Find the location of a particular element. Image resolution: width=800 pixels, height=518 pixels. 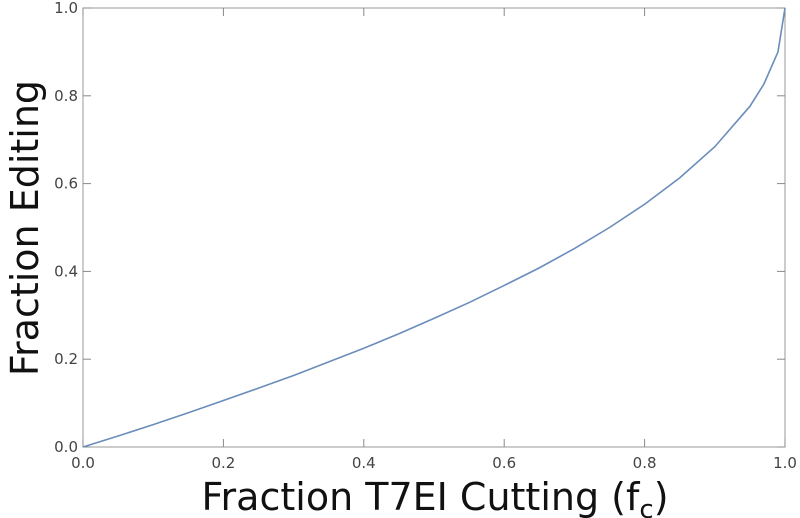

y-tick-label: 1.0 is located at coordinates (66, 8).